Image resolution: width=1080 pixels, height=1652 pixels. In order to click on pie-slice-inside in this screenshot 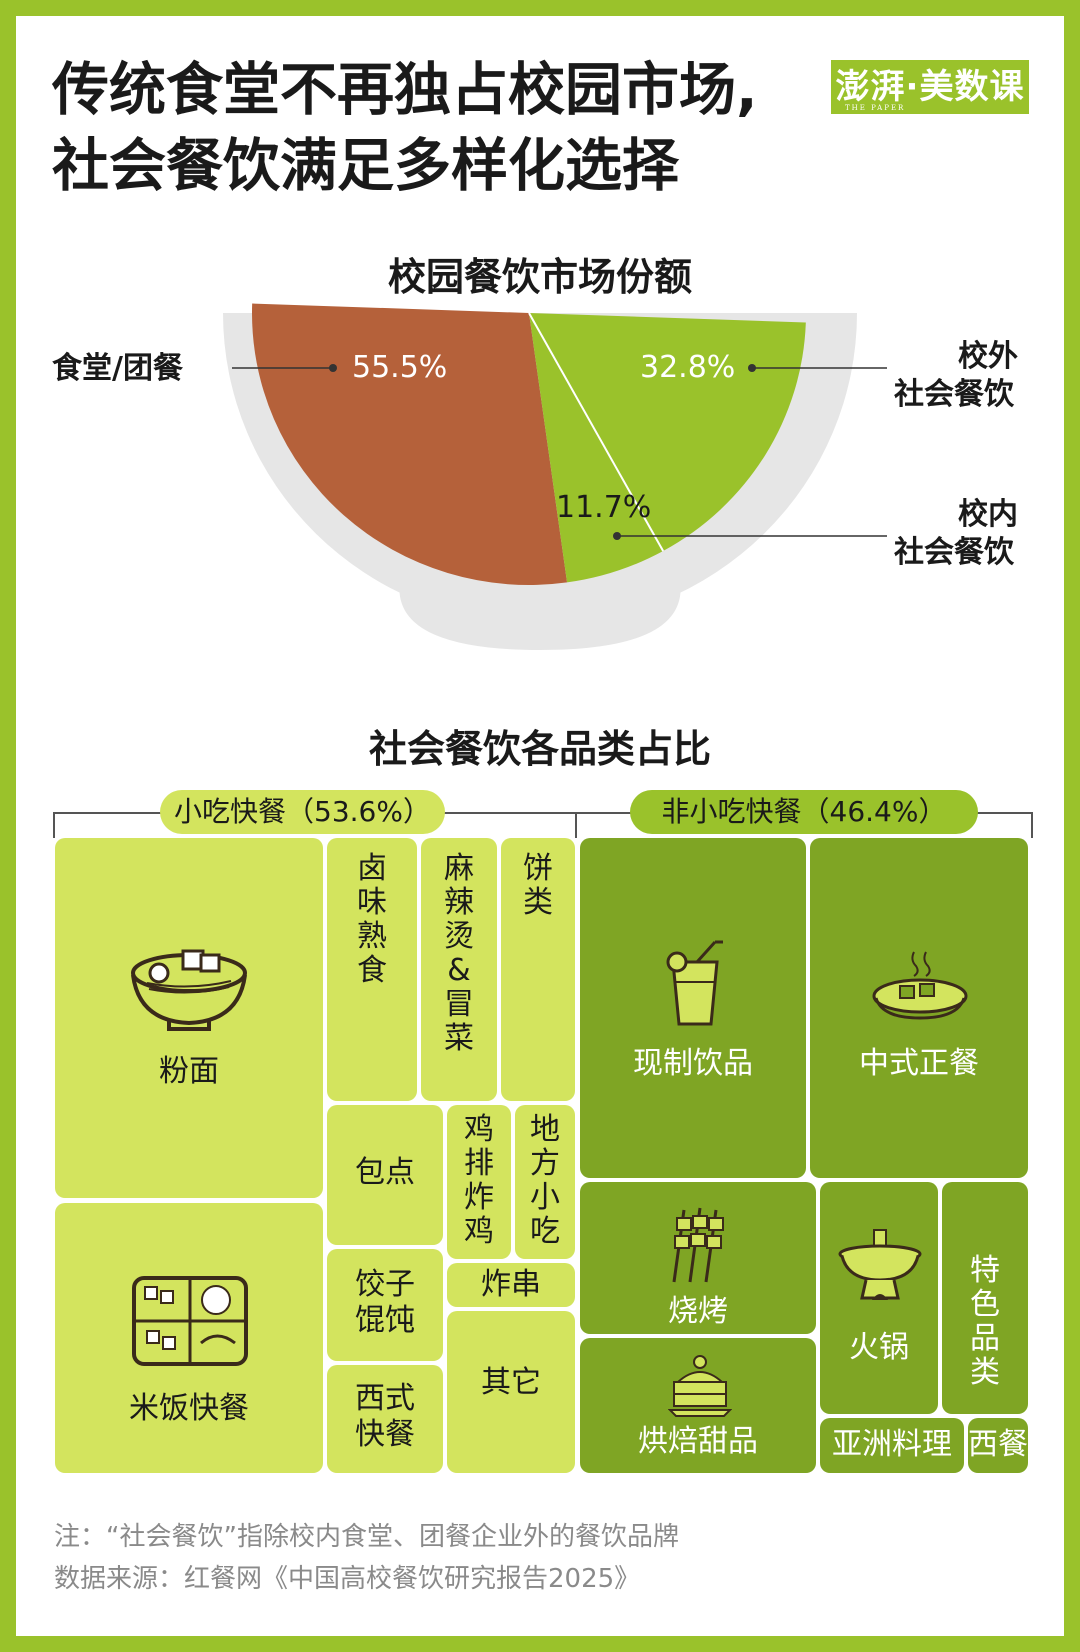, I will do `click(596, 448)`.